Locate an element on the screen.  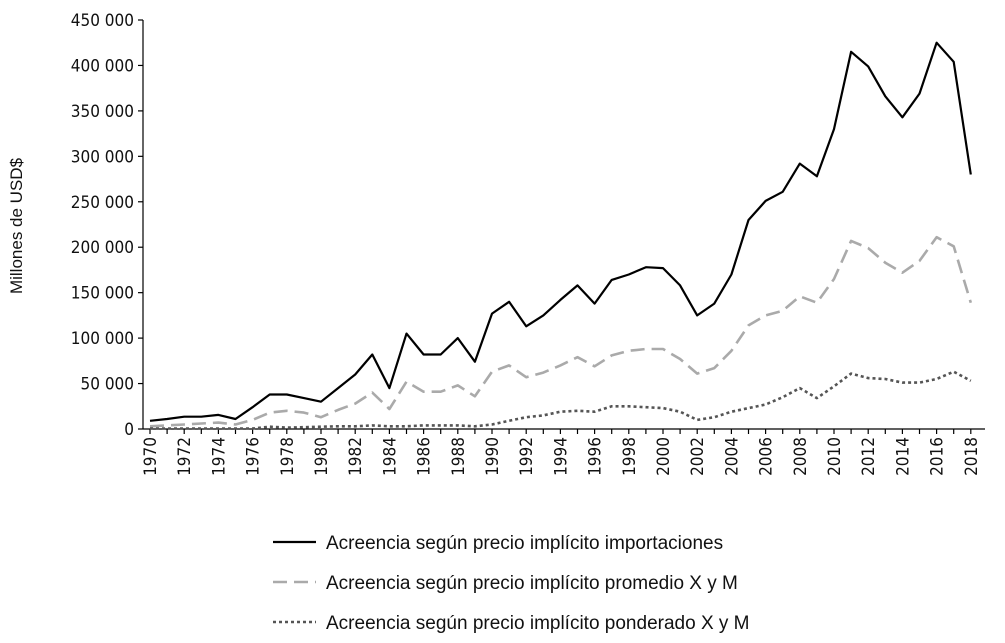
y-tick-label: 450 000 is located at coordinates (102, 21).